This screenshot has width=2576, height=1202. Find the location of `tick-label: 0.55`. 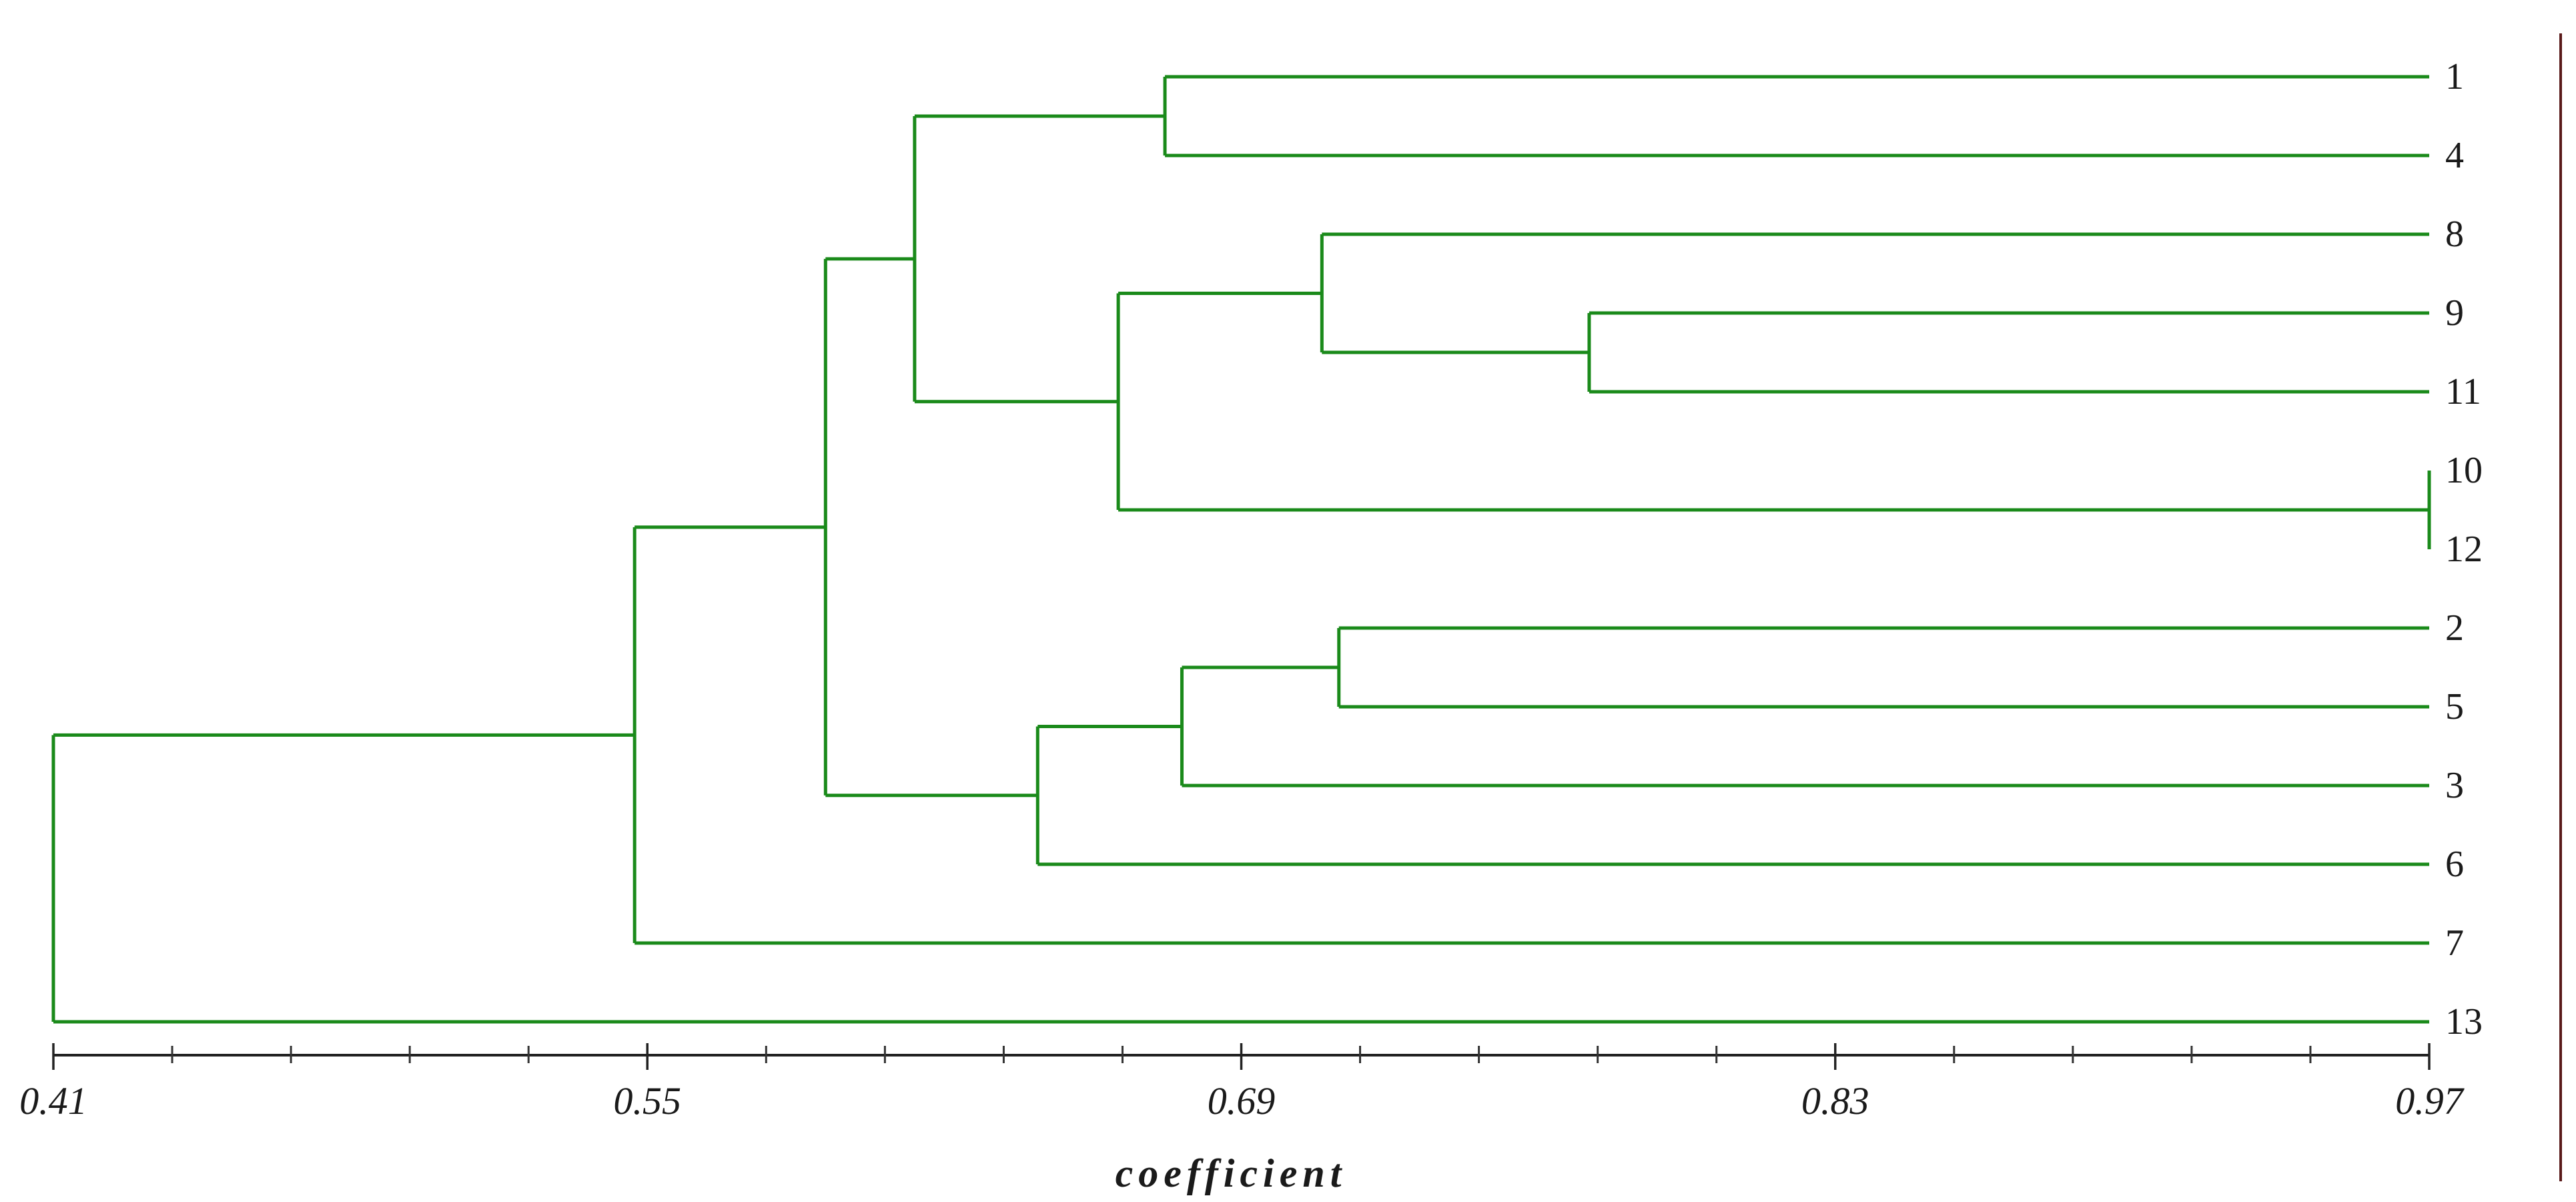

tick-label: 0.55 is located at coordinates (648, 1101).